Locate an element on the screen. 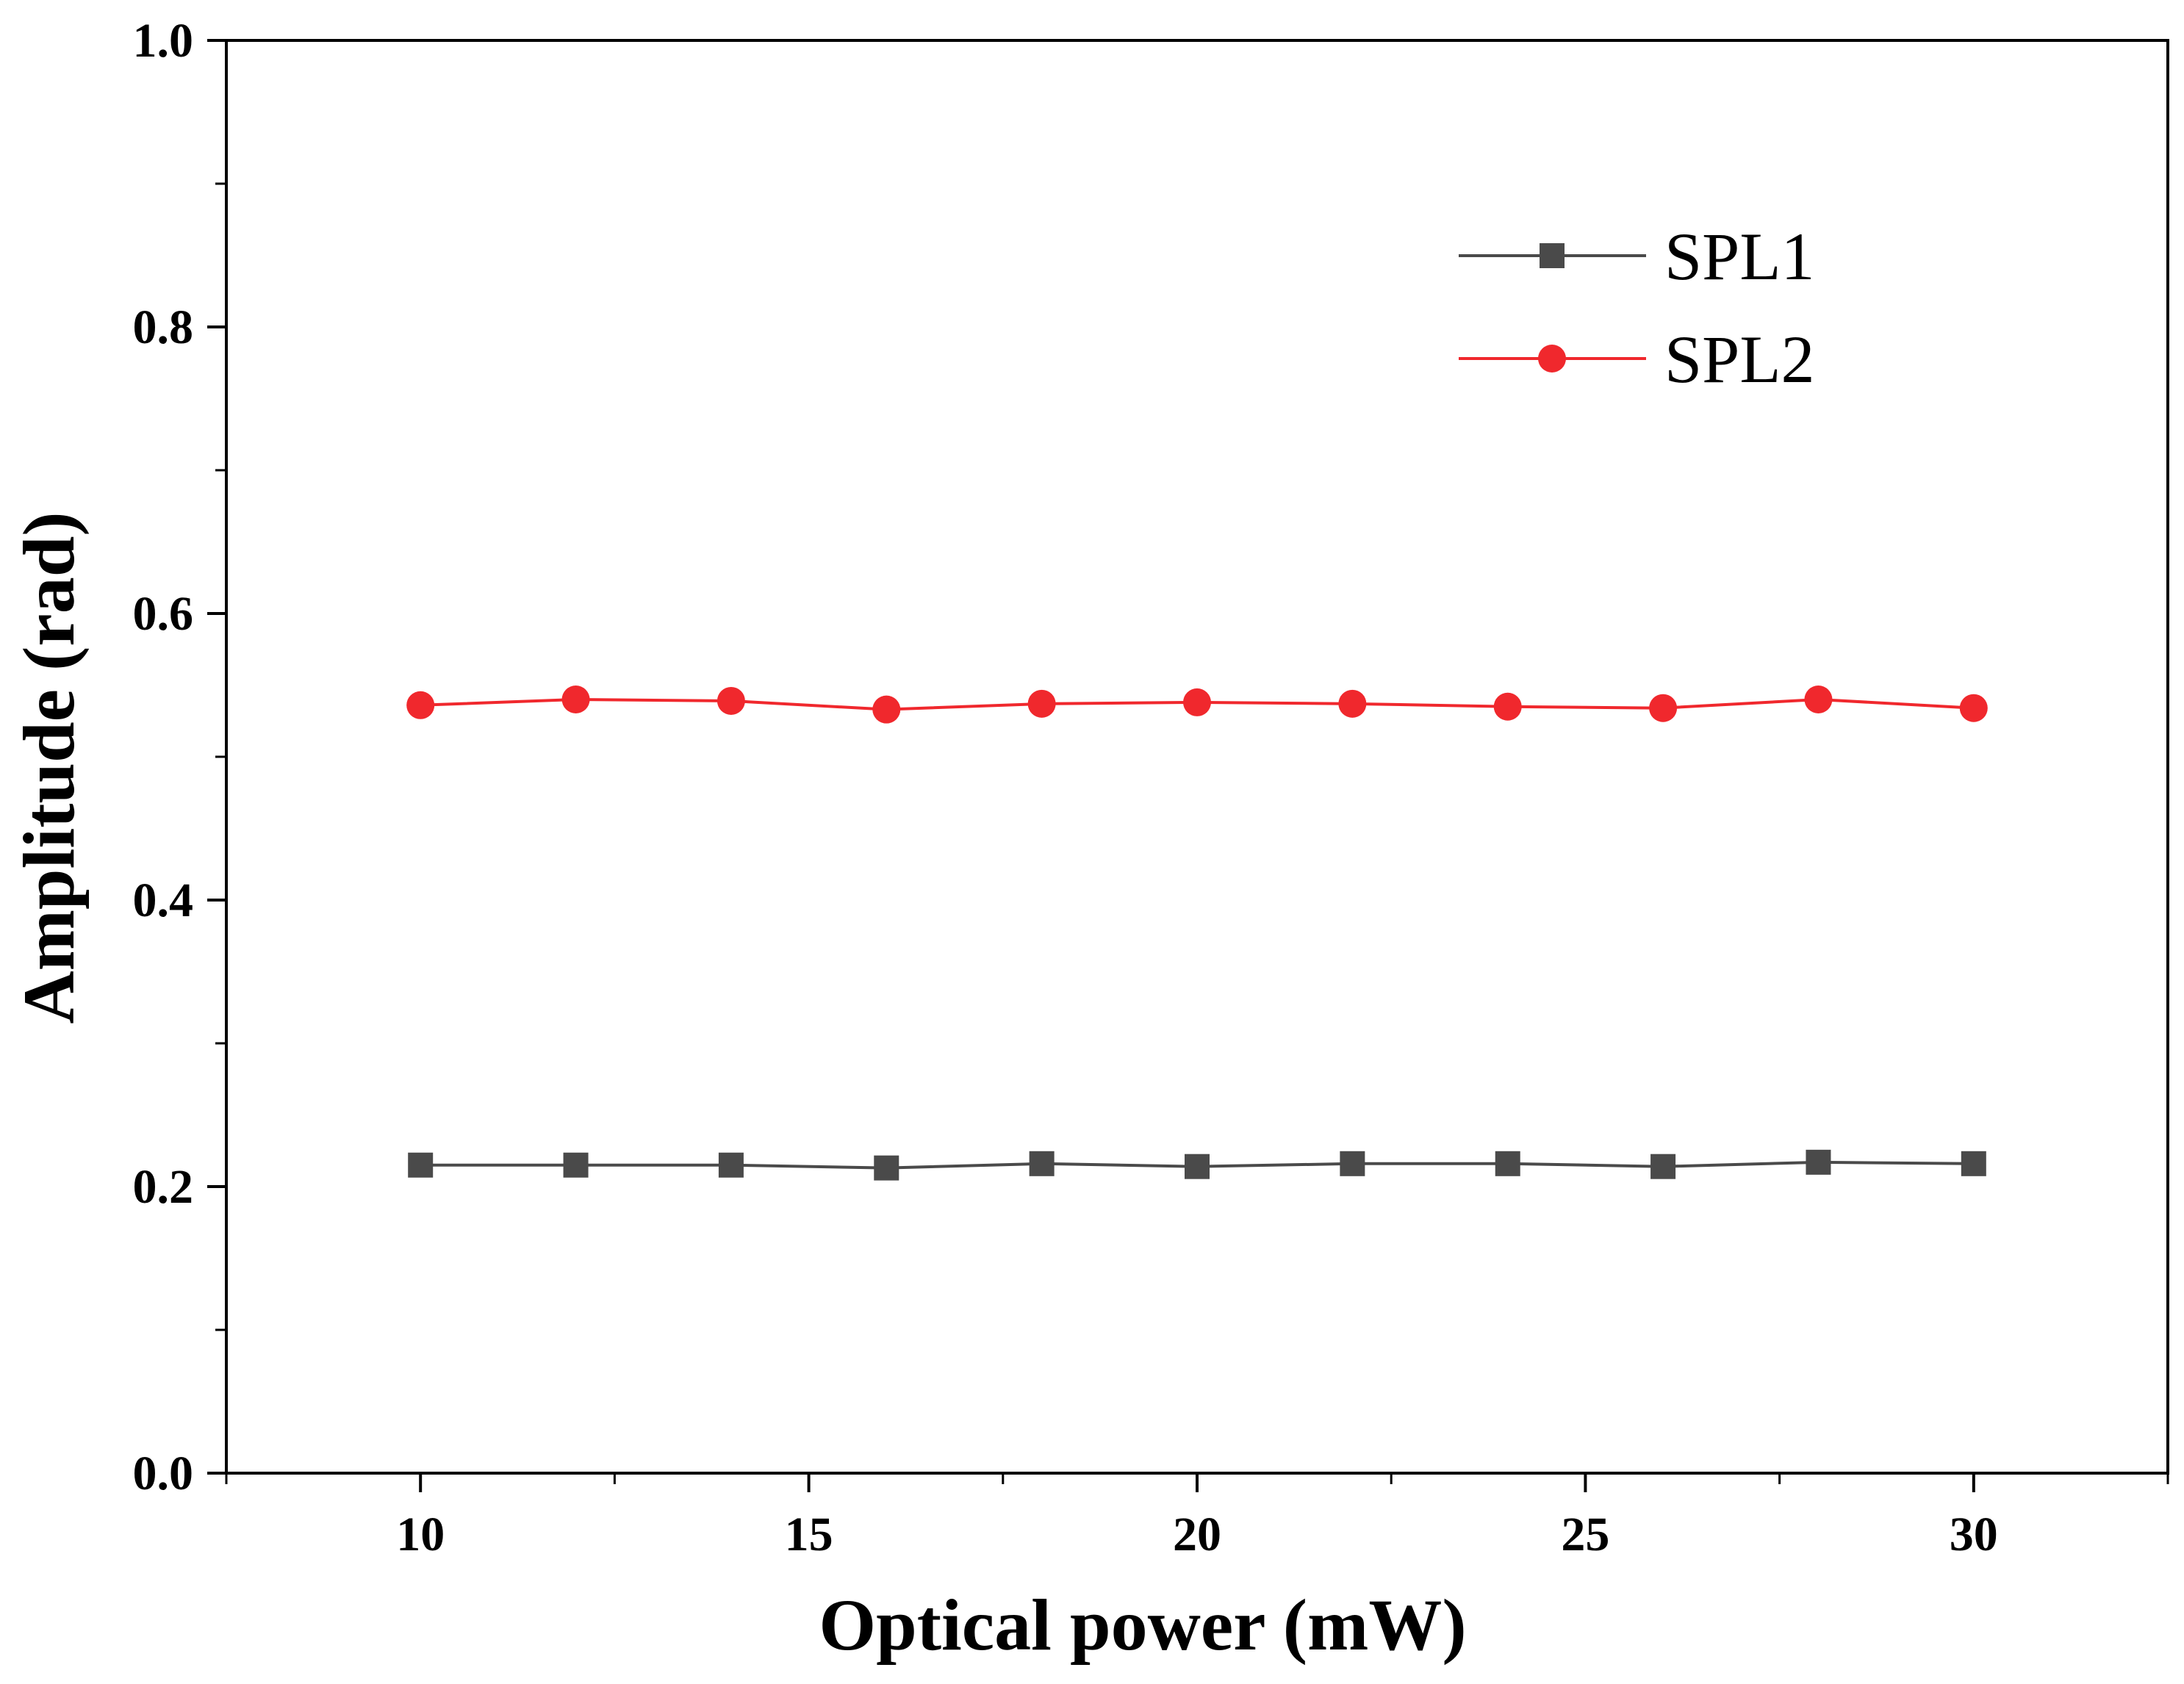 Image resolution: width=2184 pixels, height=1684 pixels. x-axis: 10 15 20 25 30 is located at coordinates (1197, 1517).